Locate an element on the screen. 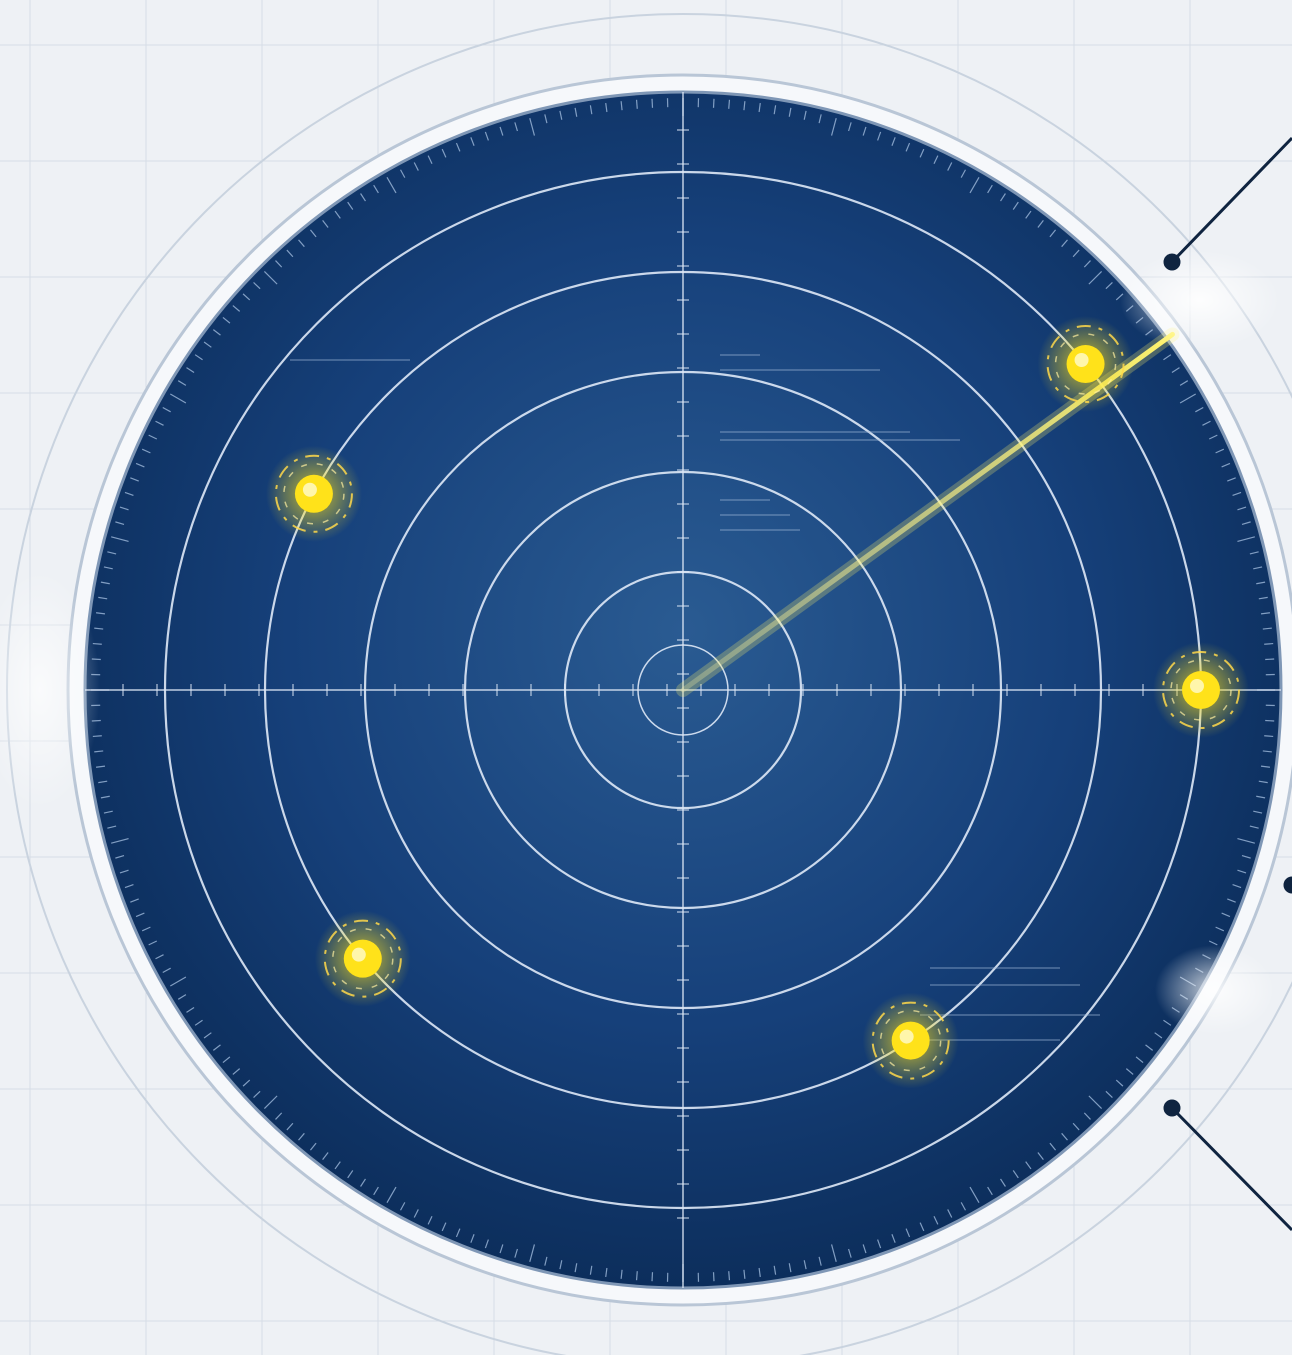 The image size is (1292, 1355). connector-line-top is located at coordinates (1231, 200).